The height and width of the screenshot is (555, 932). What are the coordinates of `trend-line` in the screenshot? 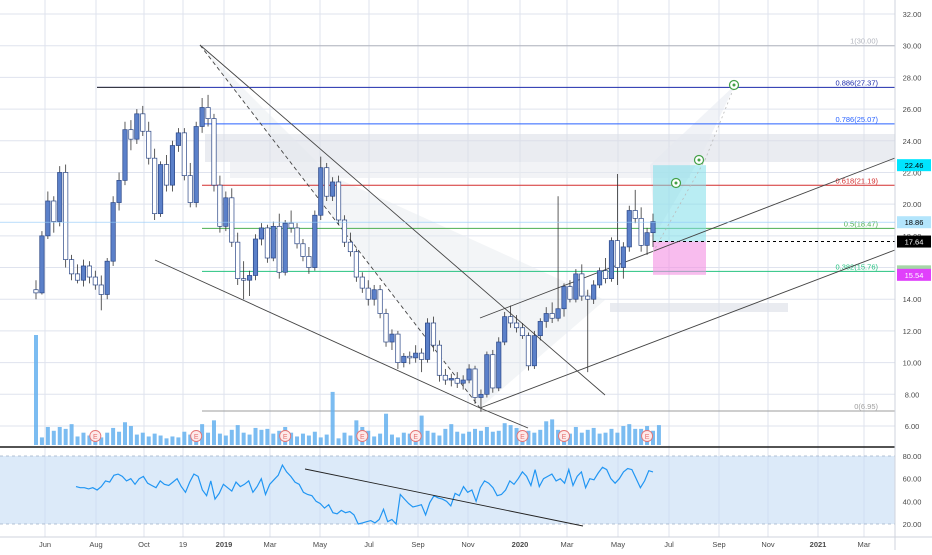 It's located at (317, 334).